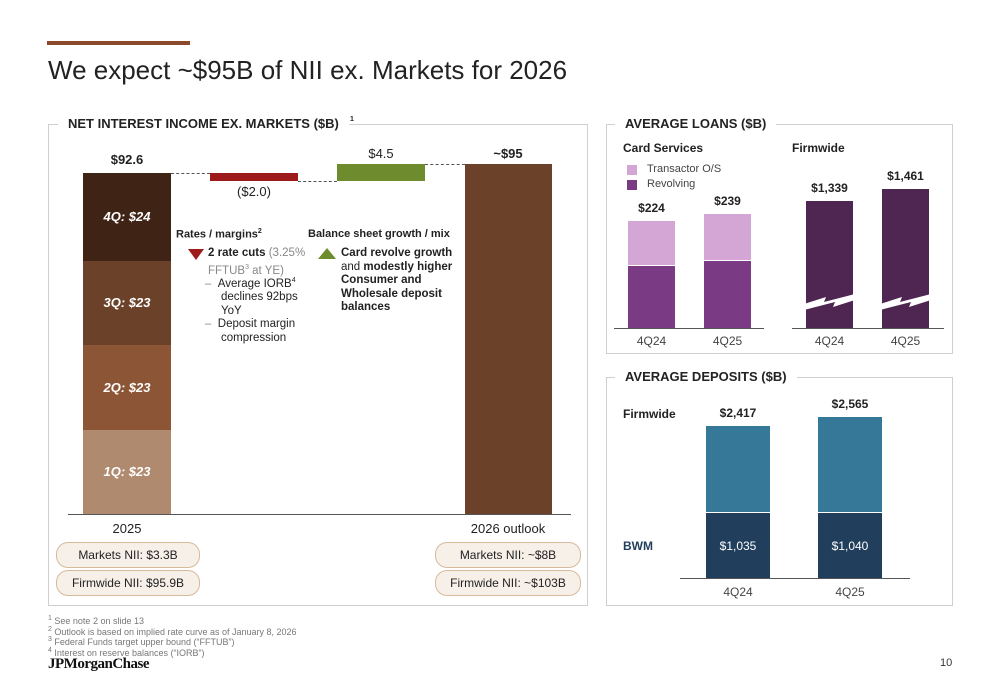 This screenshot has height=685, width=1000. Describe the element at coordinates (738, 412) in the screenshot. I see `deposits-total-label-4Q24: $2,417` at that location.